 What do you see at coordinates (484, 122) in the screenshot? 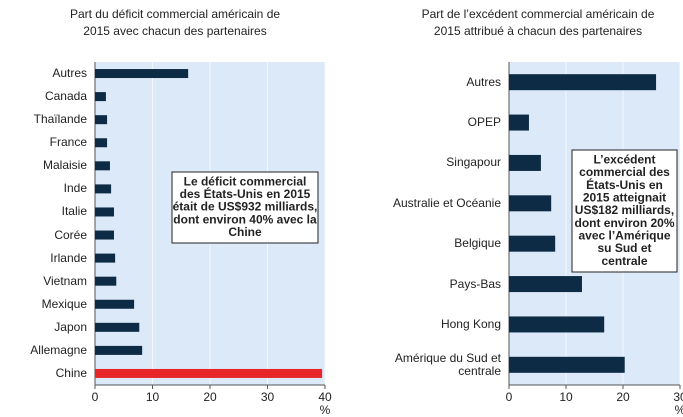
I see `y-tick-label: OPEP` at bounding box center [484, 122].